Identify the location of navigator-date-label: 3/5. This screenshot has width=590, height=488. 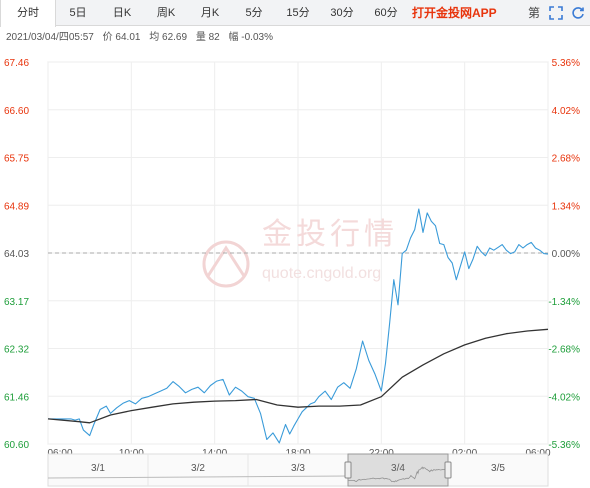
(498, 468).